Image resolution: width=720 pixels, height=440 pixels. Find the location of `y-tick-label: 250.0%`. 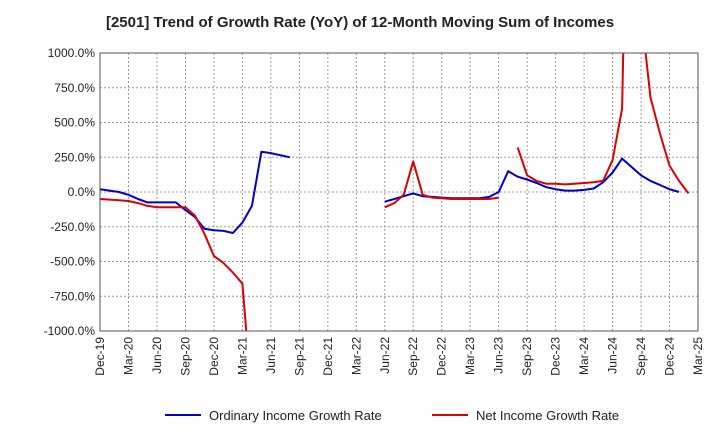

y-tick-label: 250.0% is located at coordinates (74, 157).